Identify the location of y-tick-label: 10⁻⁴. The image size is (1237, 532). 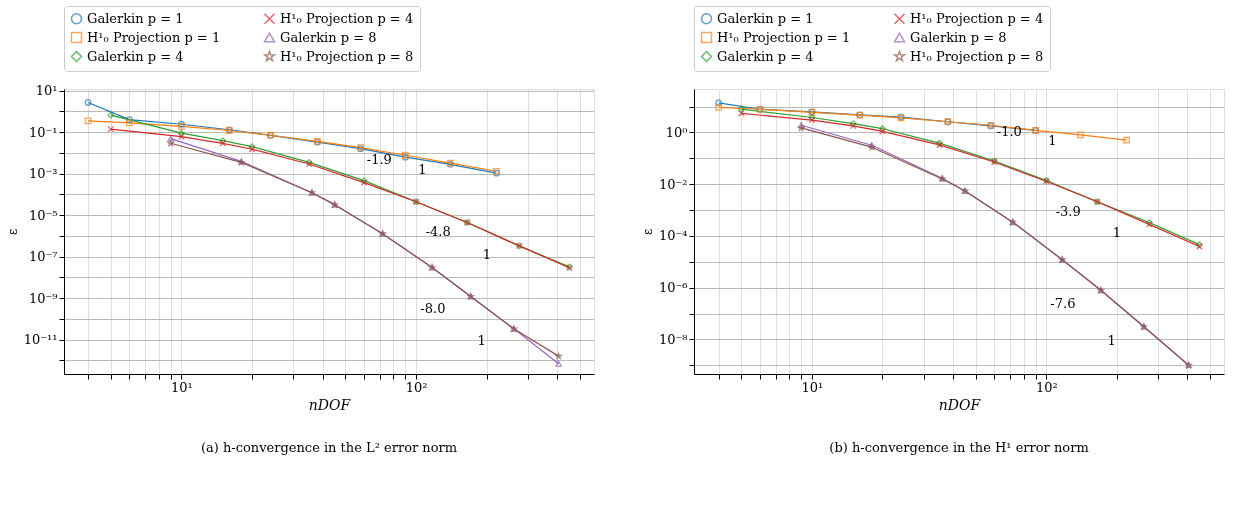
(673, 236).